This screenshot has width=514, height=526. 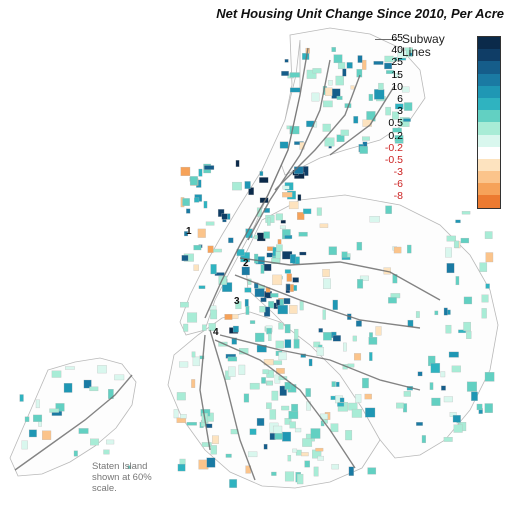 I want to click on marker-1: 1, so click(x=189, y=231).